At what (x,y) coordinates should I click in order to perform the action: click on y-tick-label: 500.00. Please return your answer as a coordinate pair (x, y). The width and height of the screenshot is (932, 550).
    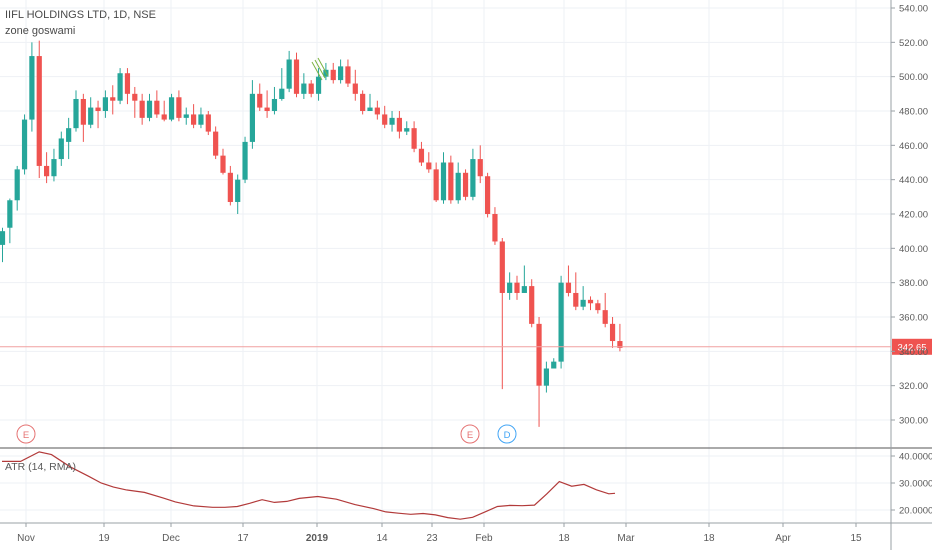
    Looking at the image, I should click on (913, 77).